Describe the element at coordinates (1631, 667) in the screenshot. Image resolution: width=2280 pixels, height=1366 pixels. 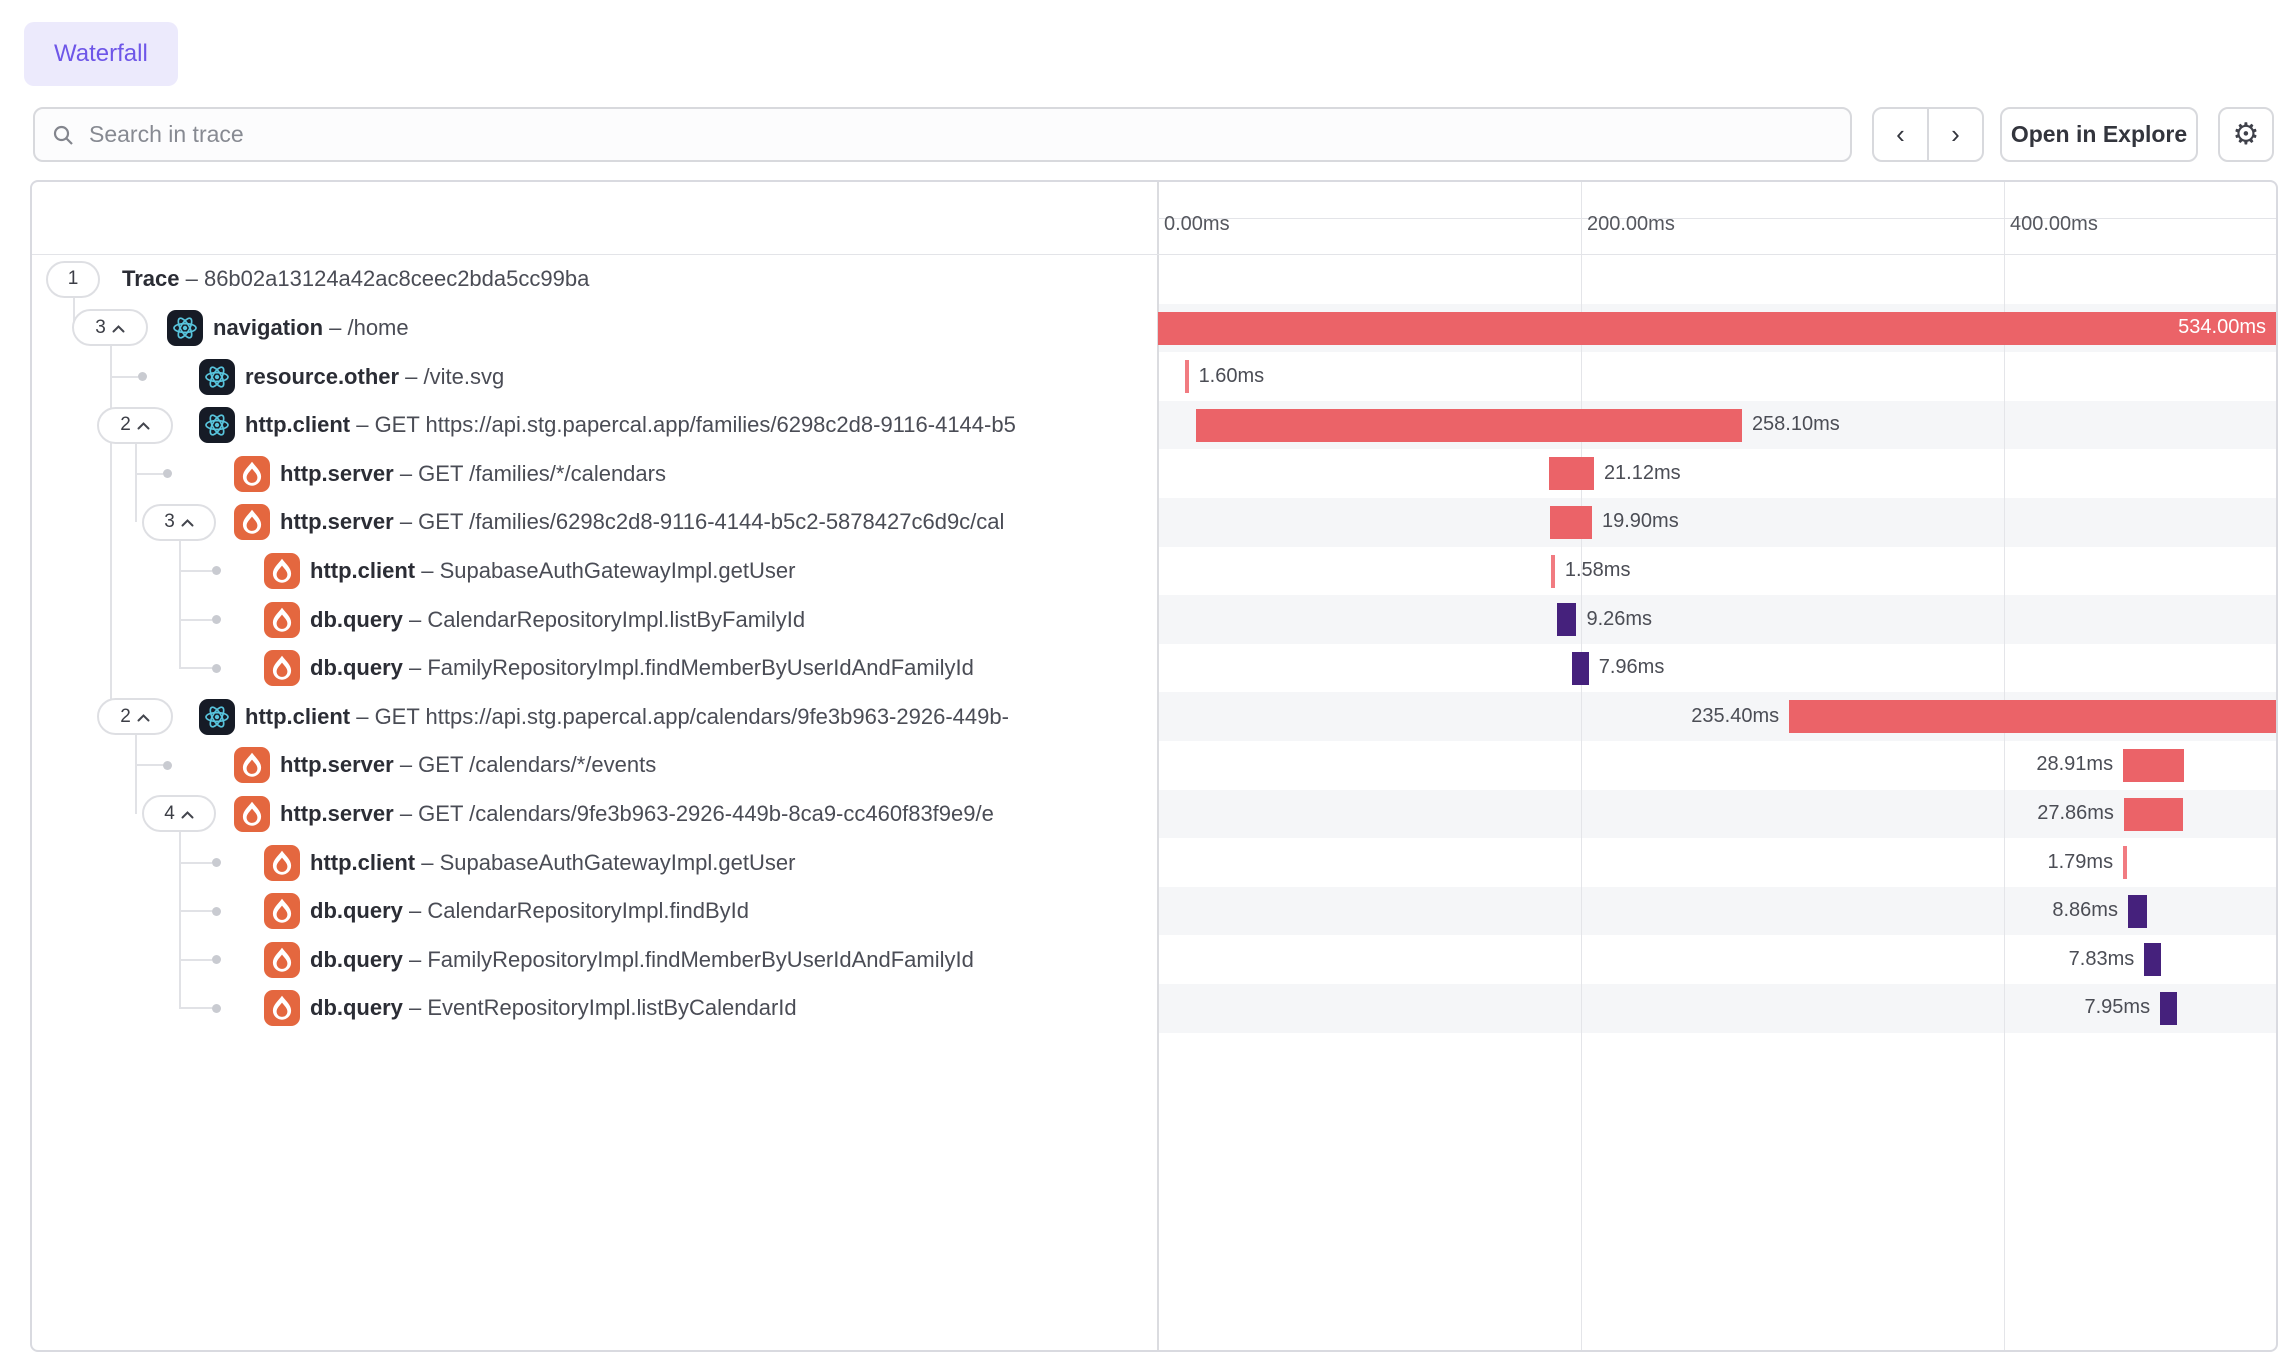
I see `span-duration-label: 7.96ms` at that location.